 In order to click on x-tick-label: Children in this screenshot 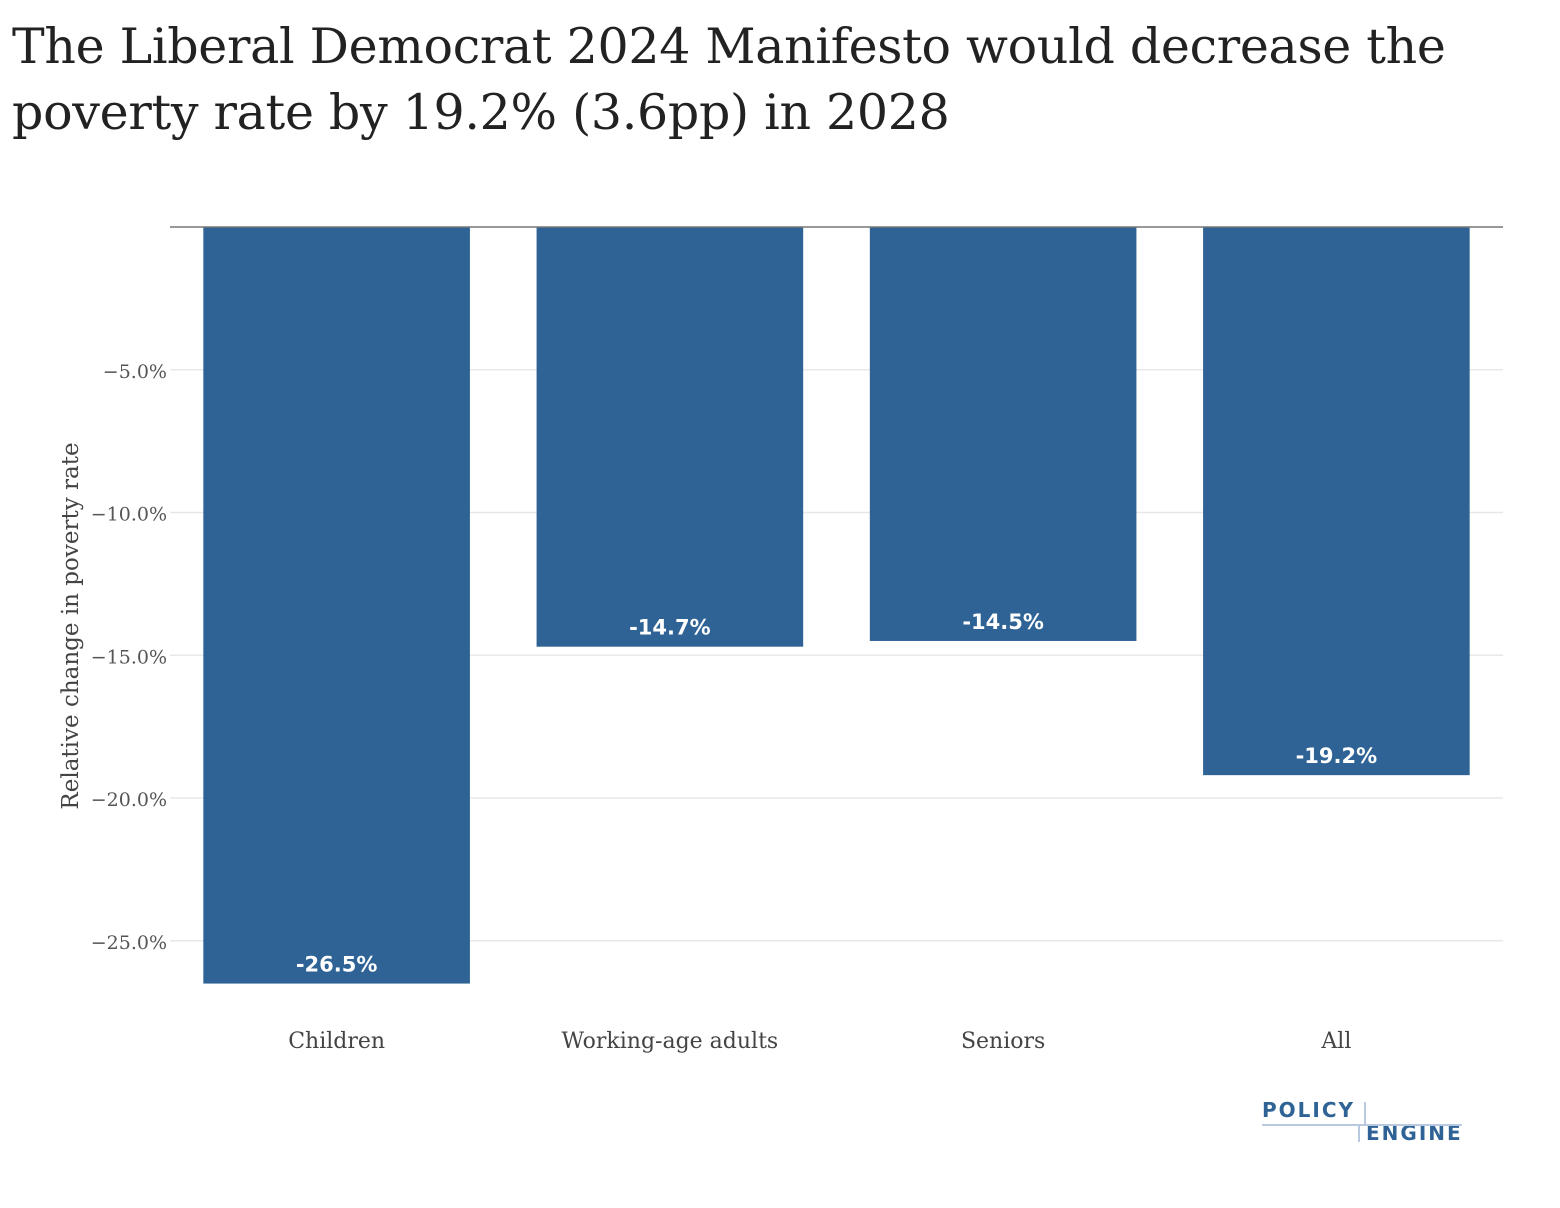, I will do `click(336, 1041)`.